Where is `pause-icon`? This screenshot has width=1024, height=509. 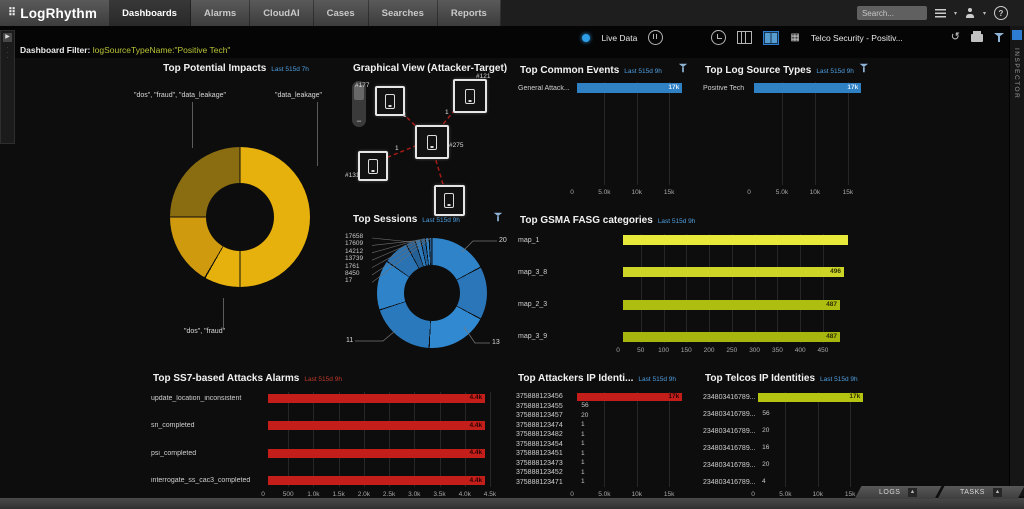
pause-icon is located at coordinates (656, 37).